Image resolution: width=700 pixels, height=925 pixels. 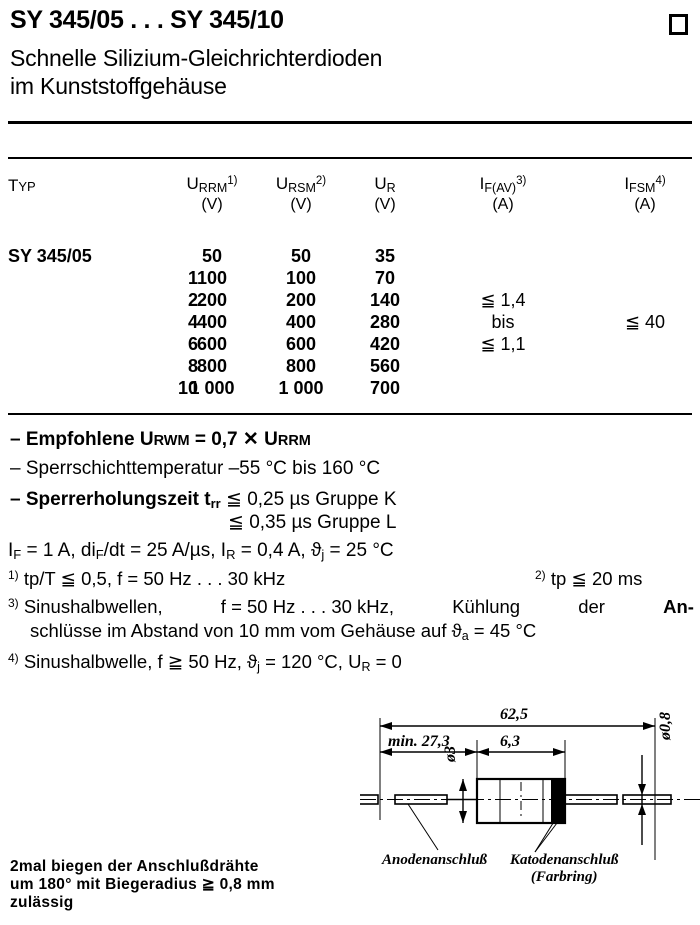 What do you see at coordinates (192, 344) in the screenshot?
I see `cell-typ: 6` at bounding box center [192, 344].